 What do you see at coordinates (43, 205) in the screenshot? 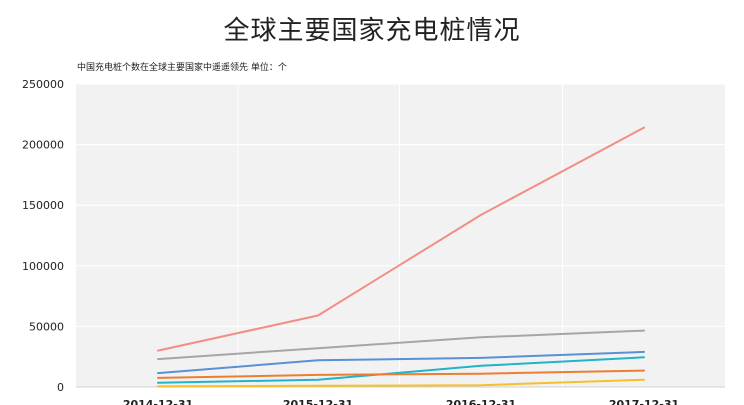
I see `y-tick-label: 150000` at bounding box center [43, 205].